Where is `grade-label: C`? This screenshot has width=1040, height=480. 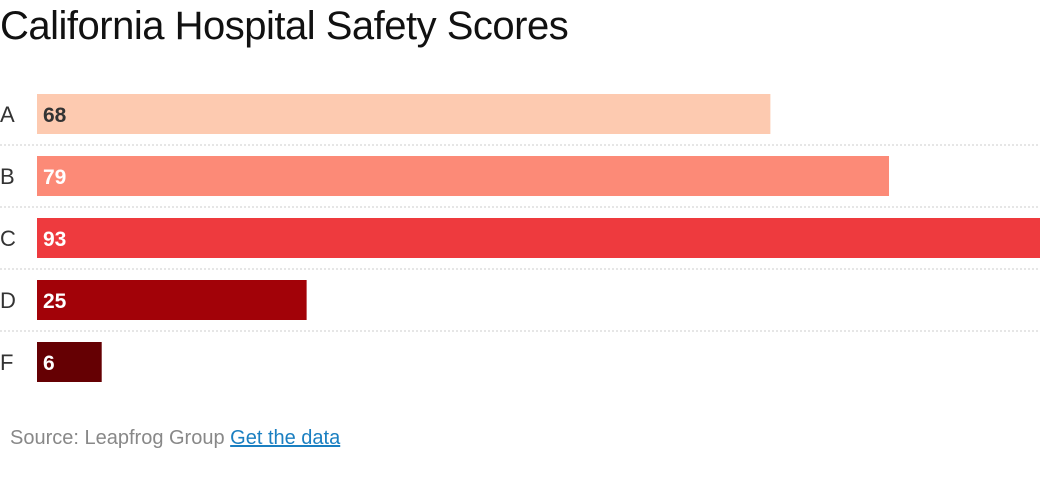
grade-label: C is located at coordinates (8, 238).